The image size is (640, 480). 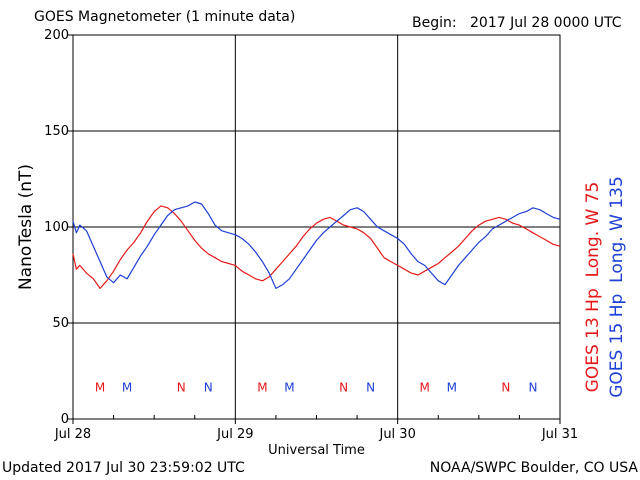 I want to click on legend-entry-goes15: GOES 15 Hp Long. W 135, so click(x=617, y=287).